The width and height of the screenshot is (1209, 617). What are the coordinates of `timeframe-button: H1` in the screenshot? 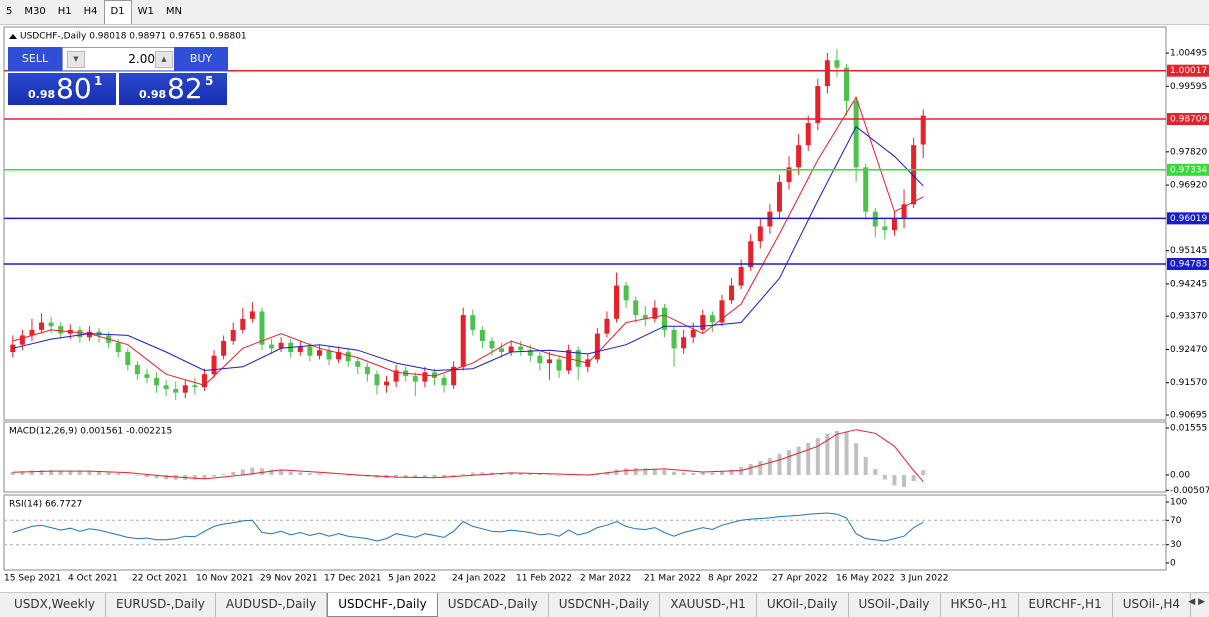 It's located at (64, 11).